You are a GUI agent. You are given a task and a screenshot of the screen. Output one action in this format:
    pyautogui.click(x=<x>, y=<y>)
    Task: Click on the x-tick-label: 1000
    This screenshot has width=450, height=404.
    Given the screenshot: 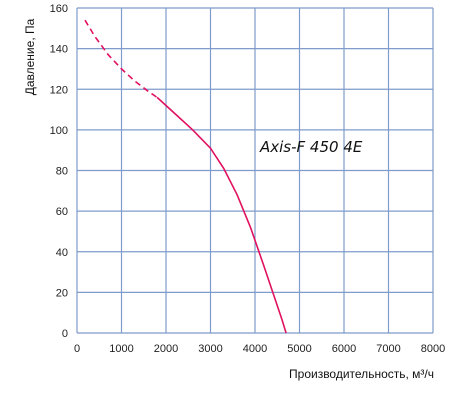 What is the action you would take?
    pyautogui.click(x=121, y=349)
    